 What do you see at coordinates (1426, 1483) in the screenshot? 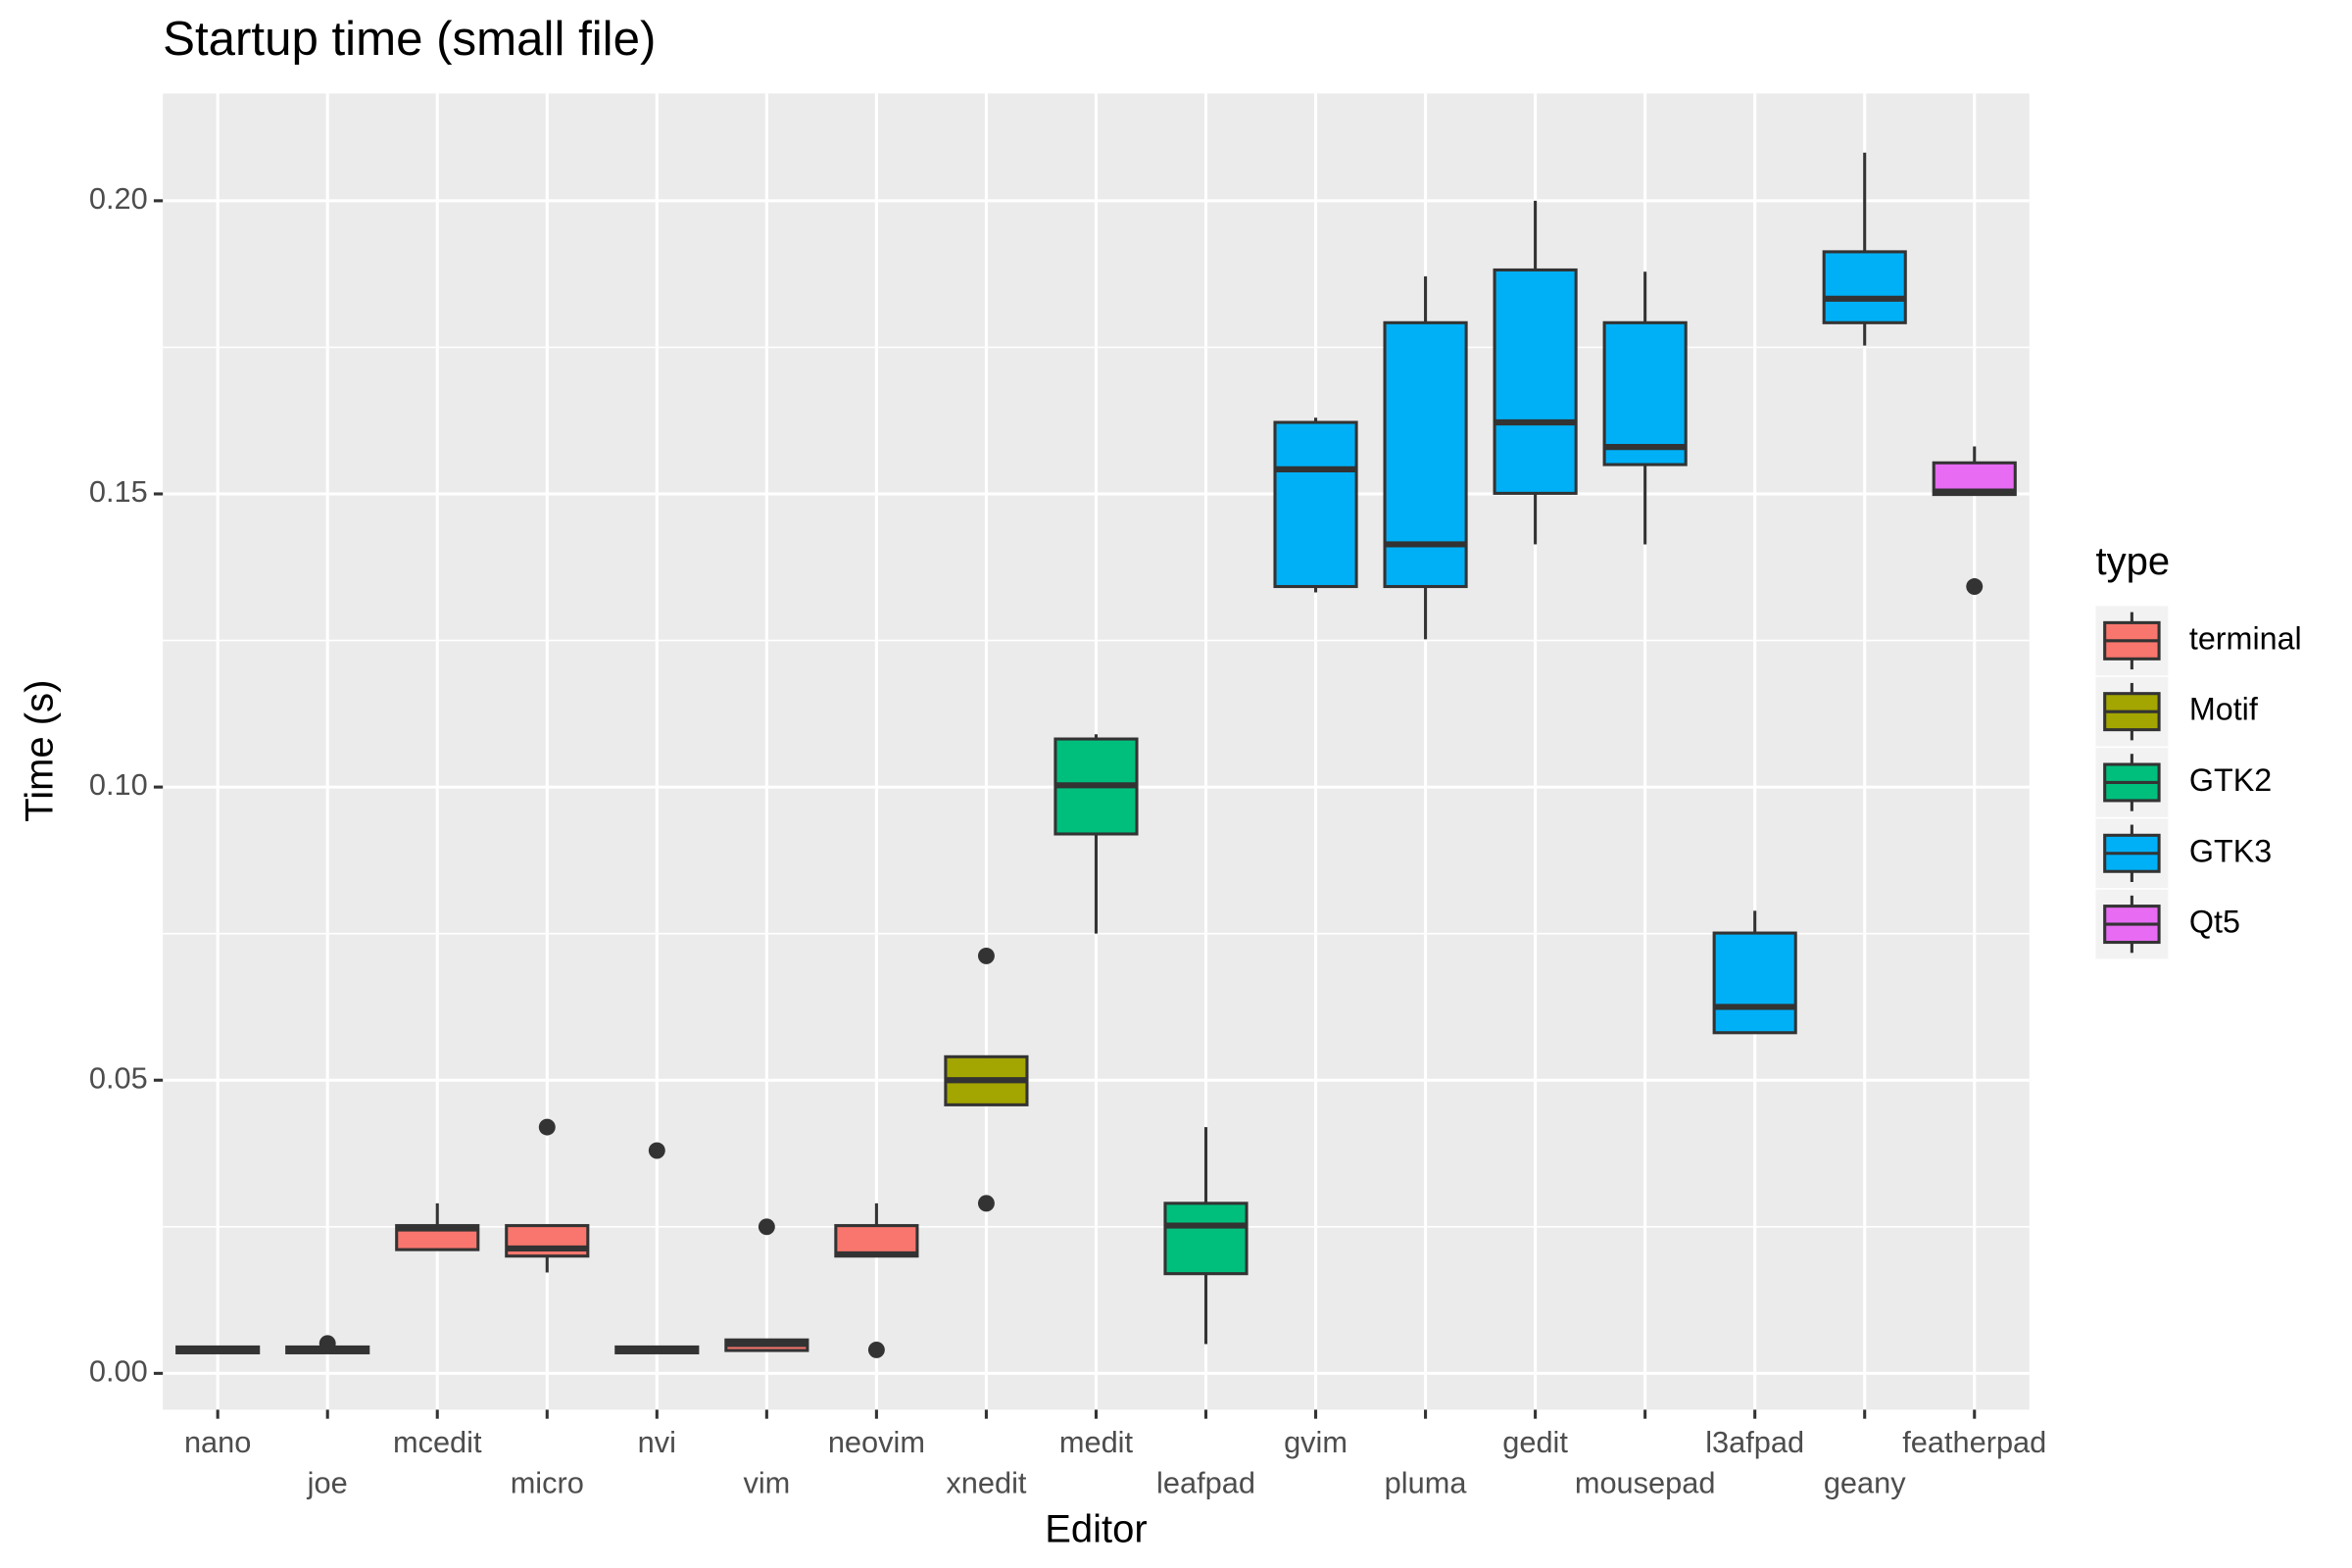
I see `x-tick-label: pluma` at bounding box center [1426, 1483].